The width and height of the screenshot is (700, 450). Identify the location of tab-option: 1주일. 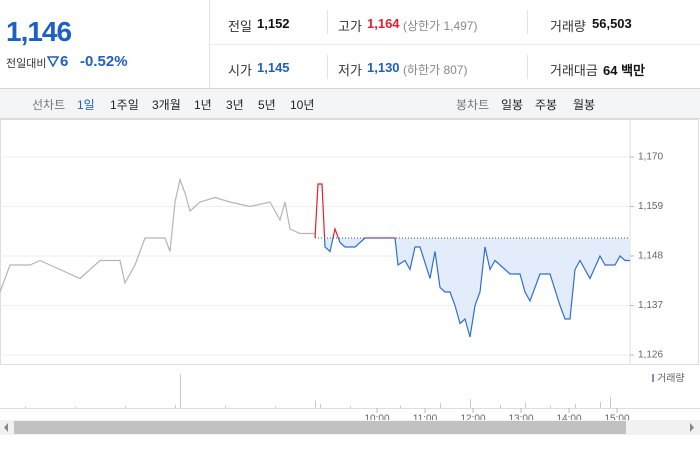
(124, 105).